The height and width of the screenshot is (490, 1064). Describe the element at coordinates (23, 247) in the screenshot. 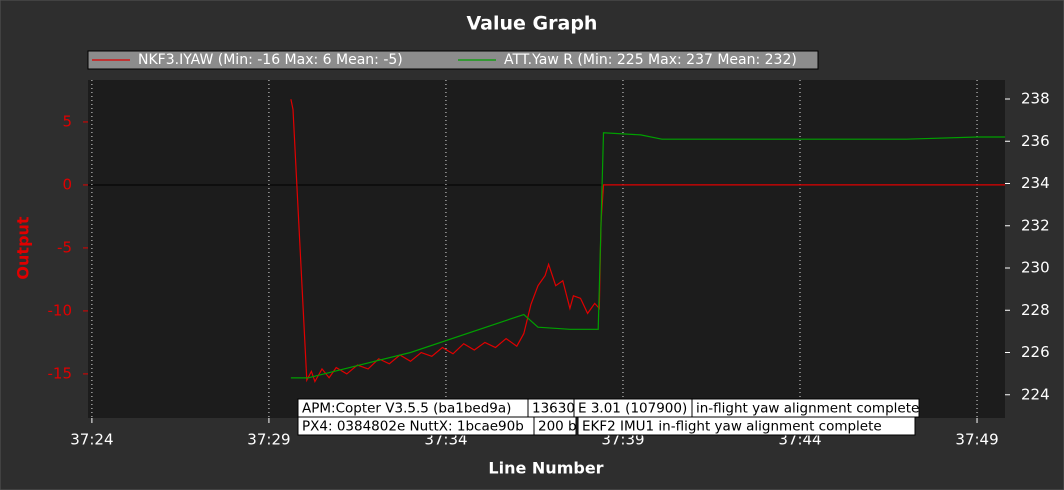

I see `y-axis-label: Output` at that location.